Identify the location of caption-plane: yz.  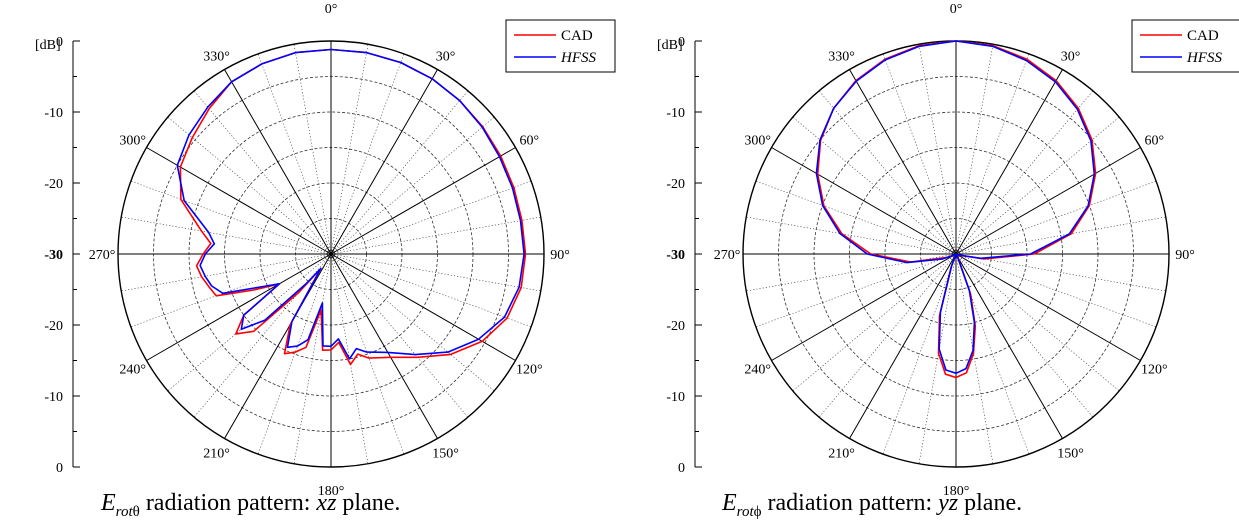
(948, 503).